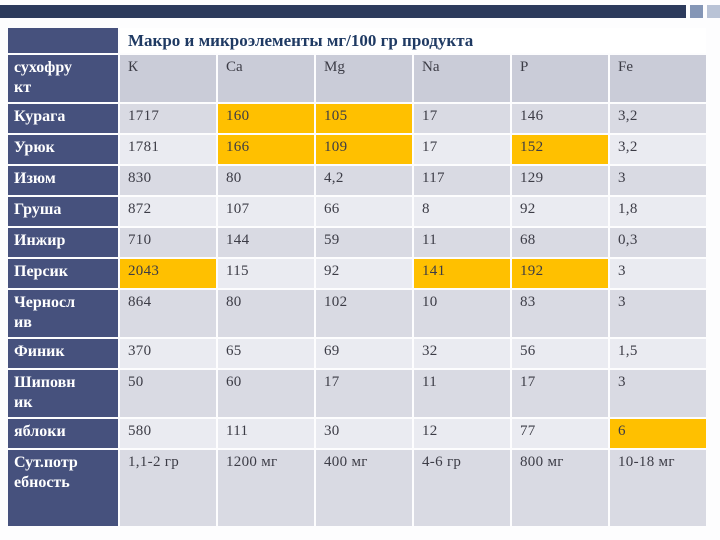 The width and height of the screenshot is (720, 540). I want to click on value-cell: 1,8, so click(658, 211).